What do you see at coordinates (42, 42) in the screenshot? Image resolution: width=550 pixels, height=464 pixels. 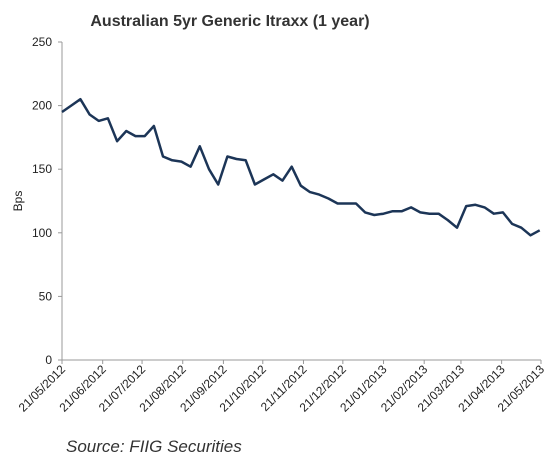 I see `y-tick-label: 250` at bounding box center [42, 42].